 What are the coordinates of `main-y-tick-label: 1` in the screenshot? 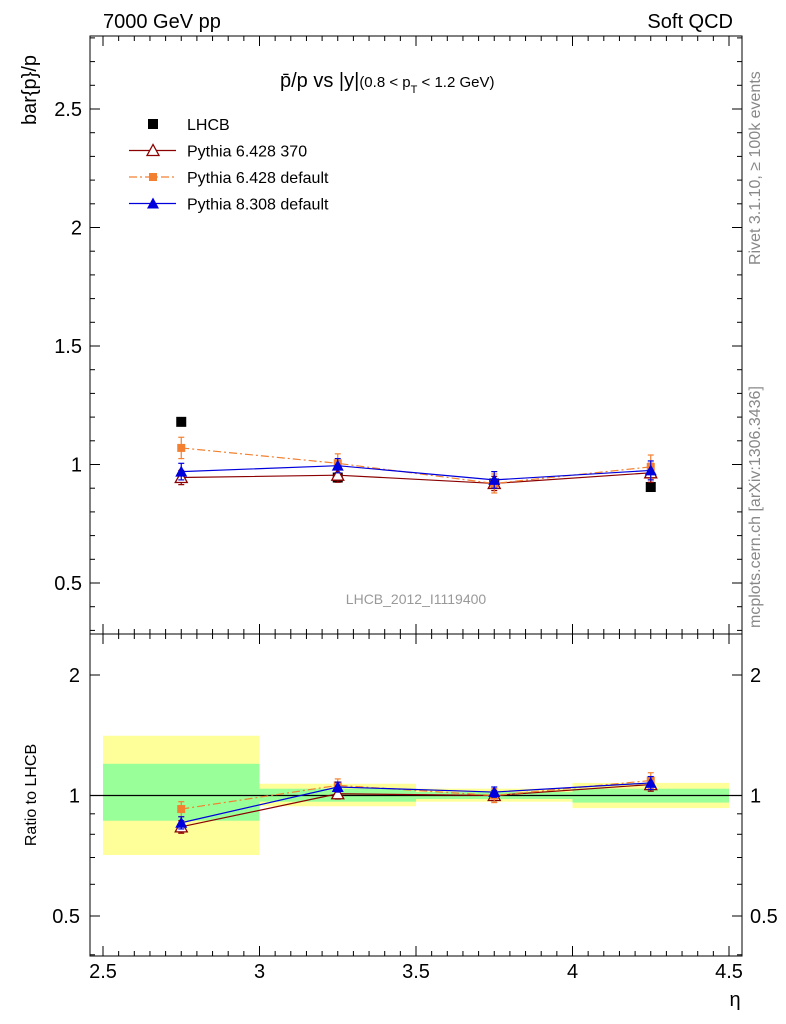 It's located at (76, 466).